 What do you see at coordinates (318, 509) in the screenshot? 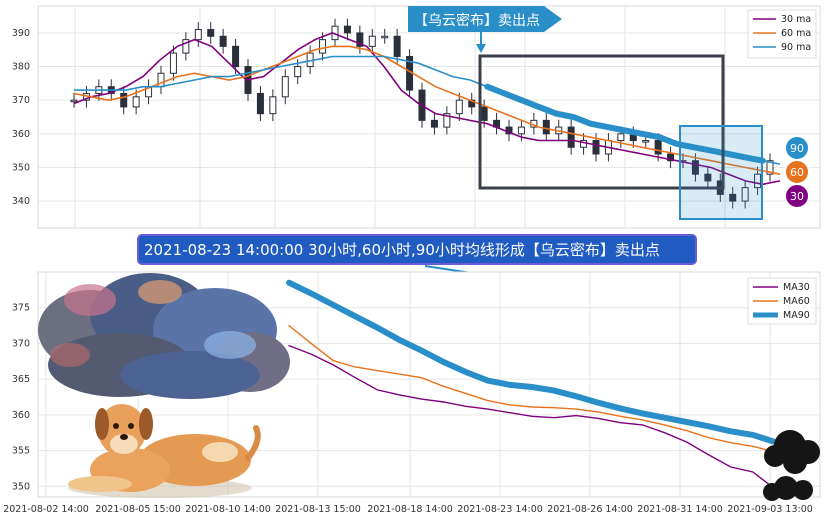
I see `bottom-x-tick-label: 2021-08-13 15:00` at bounding box center [318, 509].